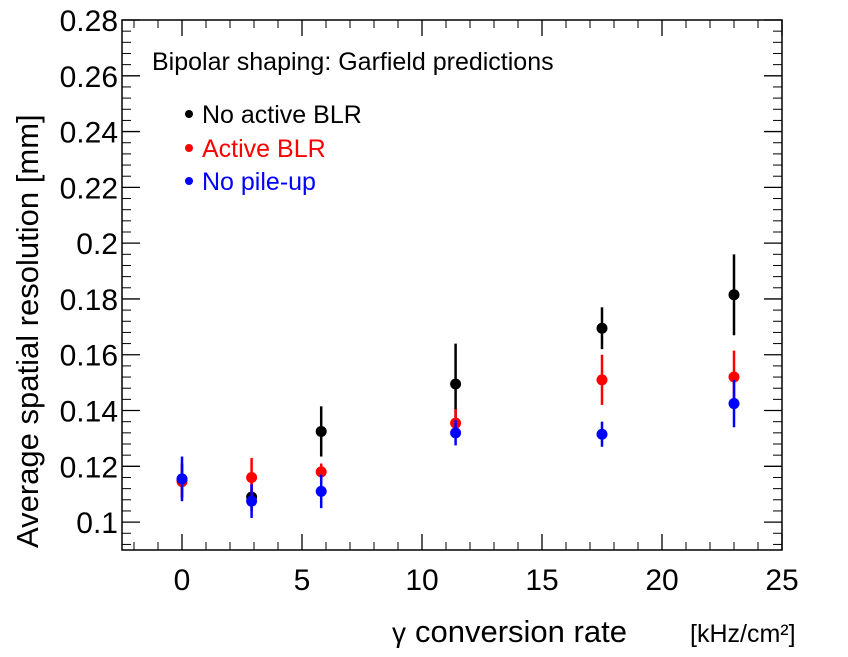 The width and height of the screenshot is (848, 657). Describe the element at coordinates (302, 580) in the screenshot. I see `x-tick-label: 5` at that location.